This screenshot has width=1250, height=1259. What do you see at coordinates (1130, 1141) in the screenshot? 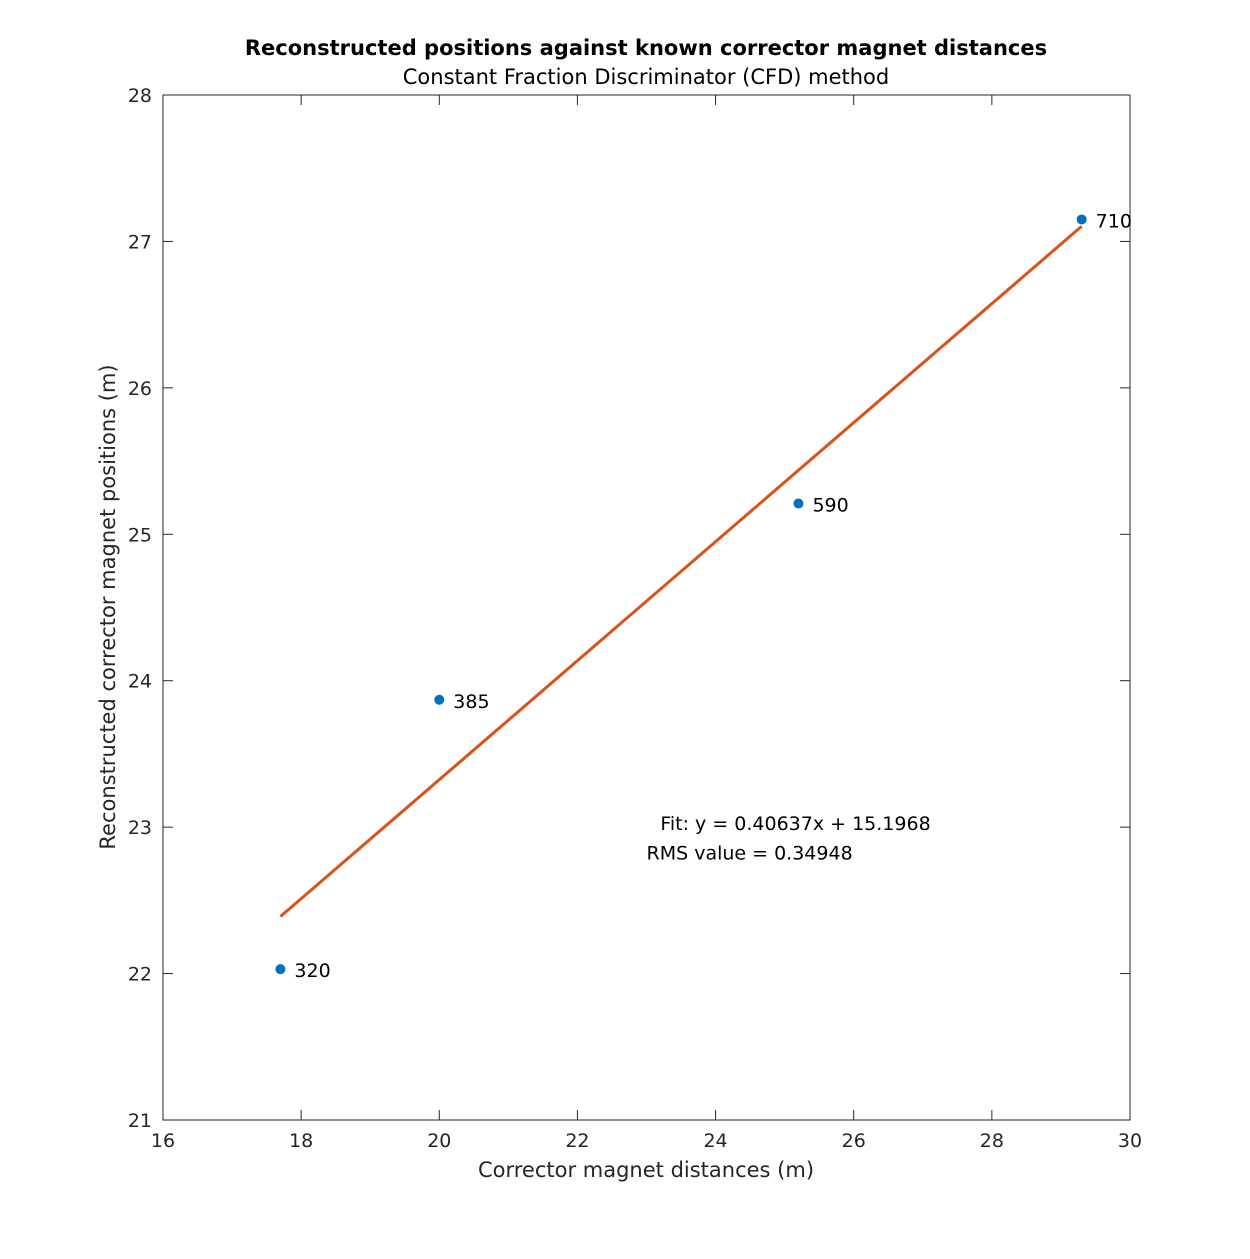
I see `x-tick-label: 30` at bounding box center [1130, 1141].